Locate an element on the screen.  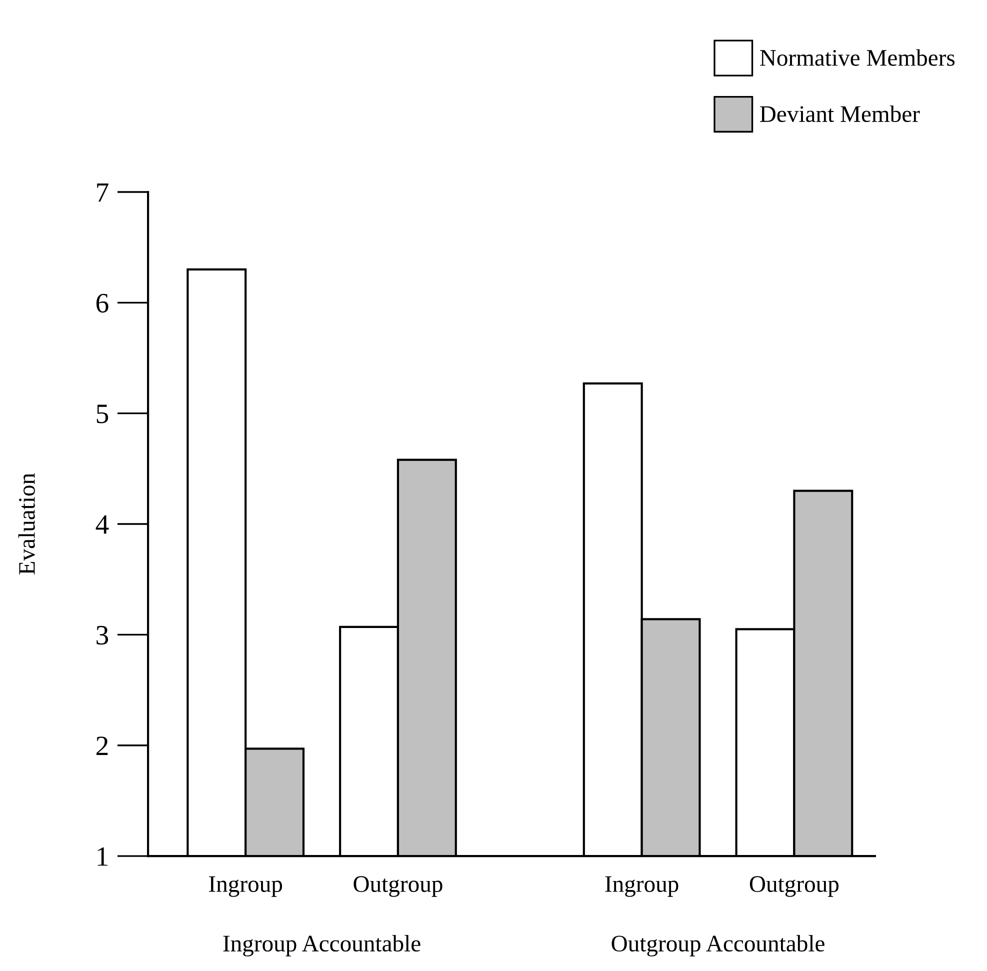
y-tick-label: 4 is located at coordinates (102, 524).